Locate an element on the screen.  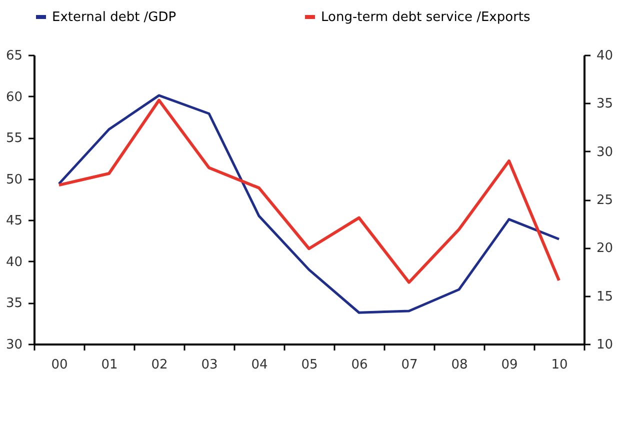
y2-tick-label: 10 is located at coordinates (605, 345).